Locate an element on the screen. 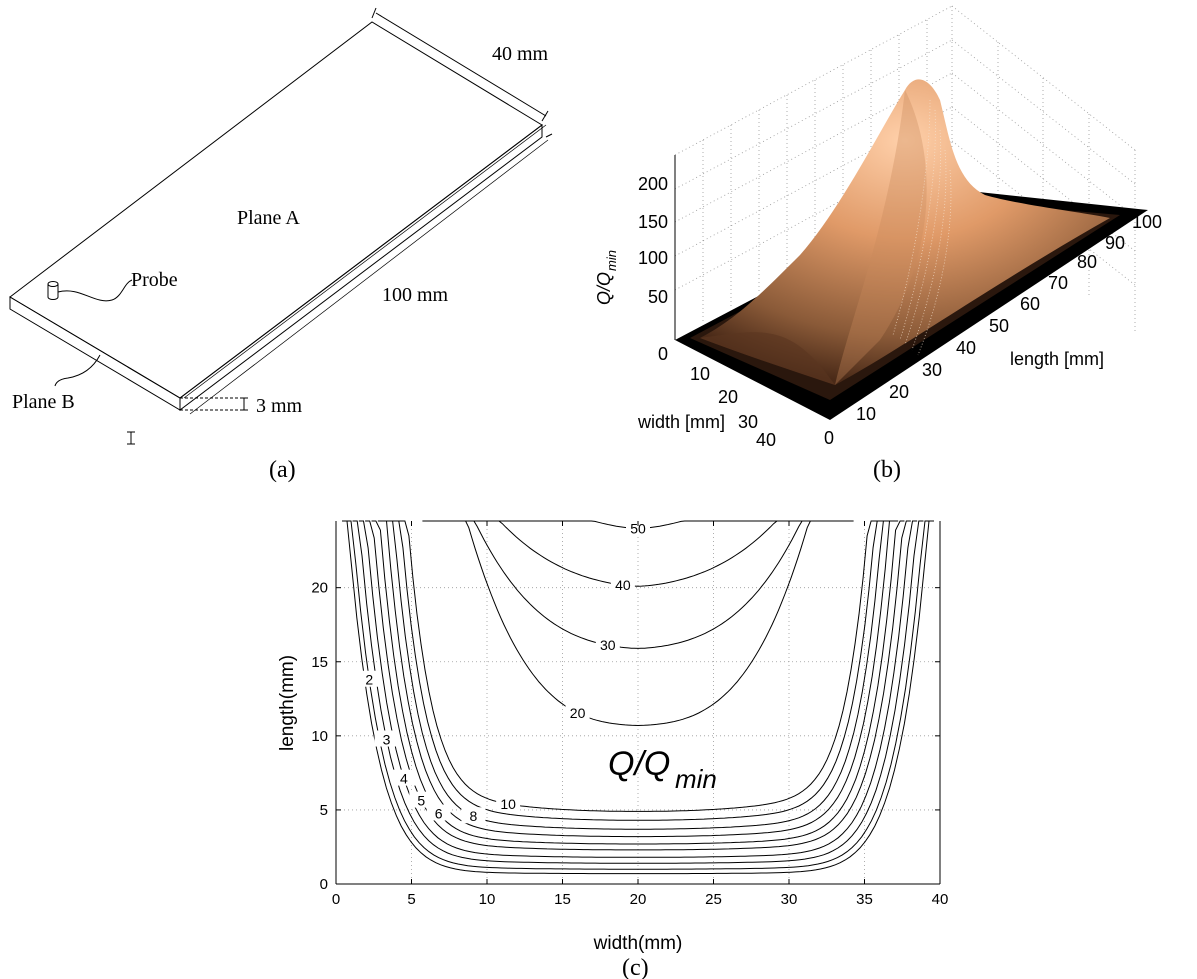 This screenshot has height=979, width=1197. contour-x-tick-label: 25 is located at coordinates (713, 899).